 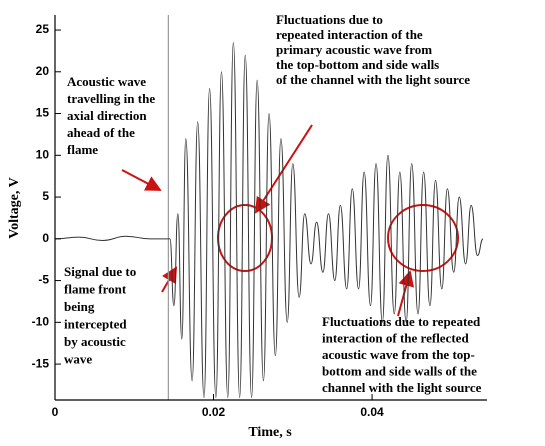 What do you see at coordinates (45, 238) in the screenshot?
I see `y-tick-label: 0` at bounding box center [45, 238].